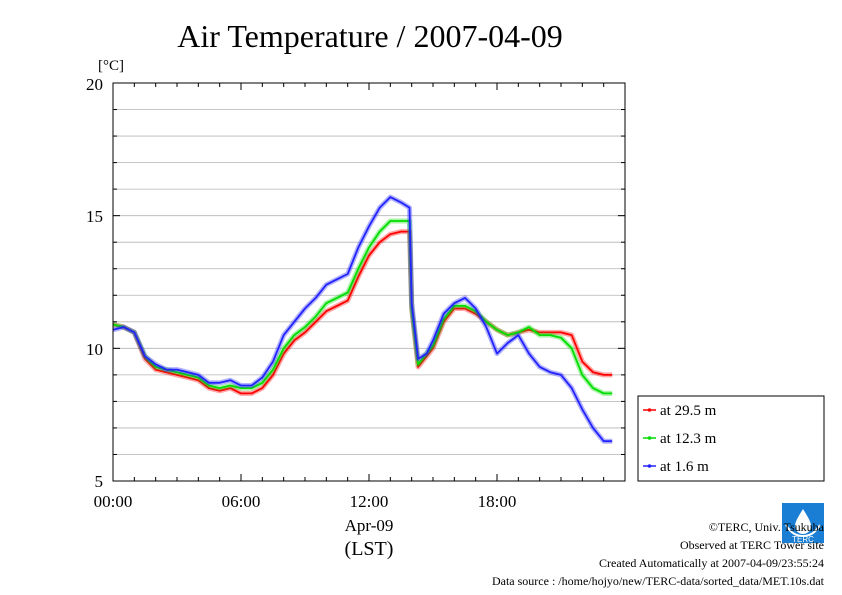 This screenshot has width=842, height=595. What do you see at coordinates (370, 36) in the screenshot?
I see `chart-title: Air Temperature / 2007-04-09` at bounding box center [370, 36].